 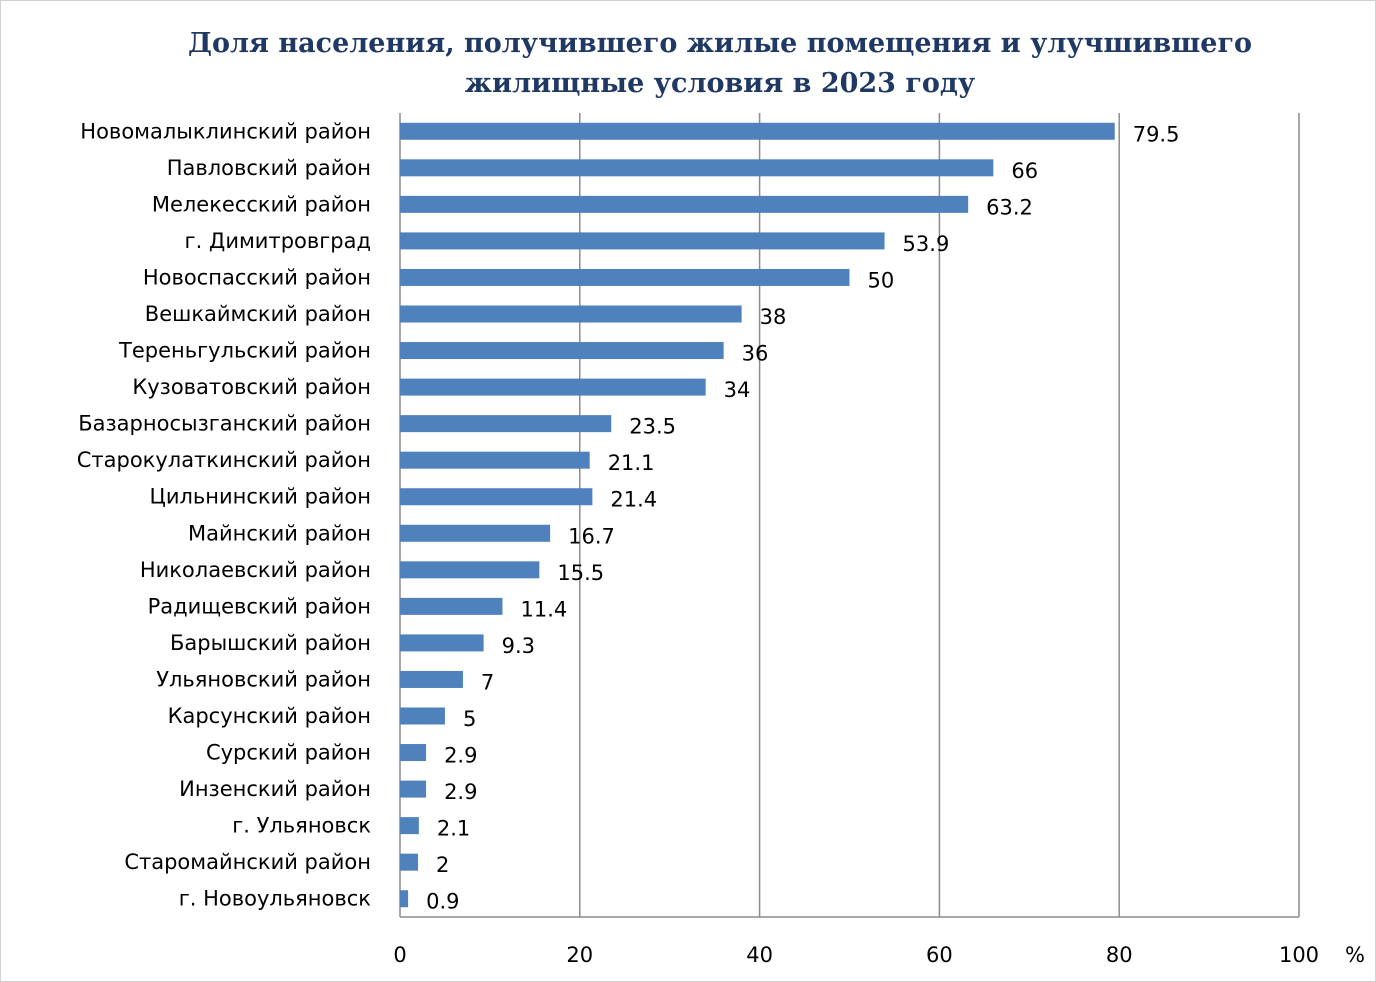 I want to click on category-label: Мелекесский район, so click(x=261, y=204).